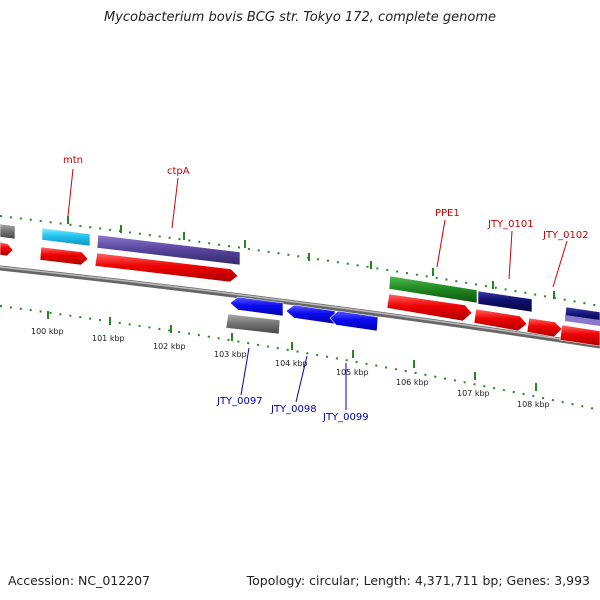 The image size is (600, 600). What do you see at coordinates (178, 171) in the screenshot?
I see `gene-label-ctpa: ctpA` at bounding box center [178, 171].